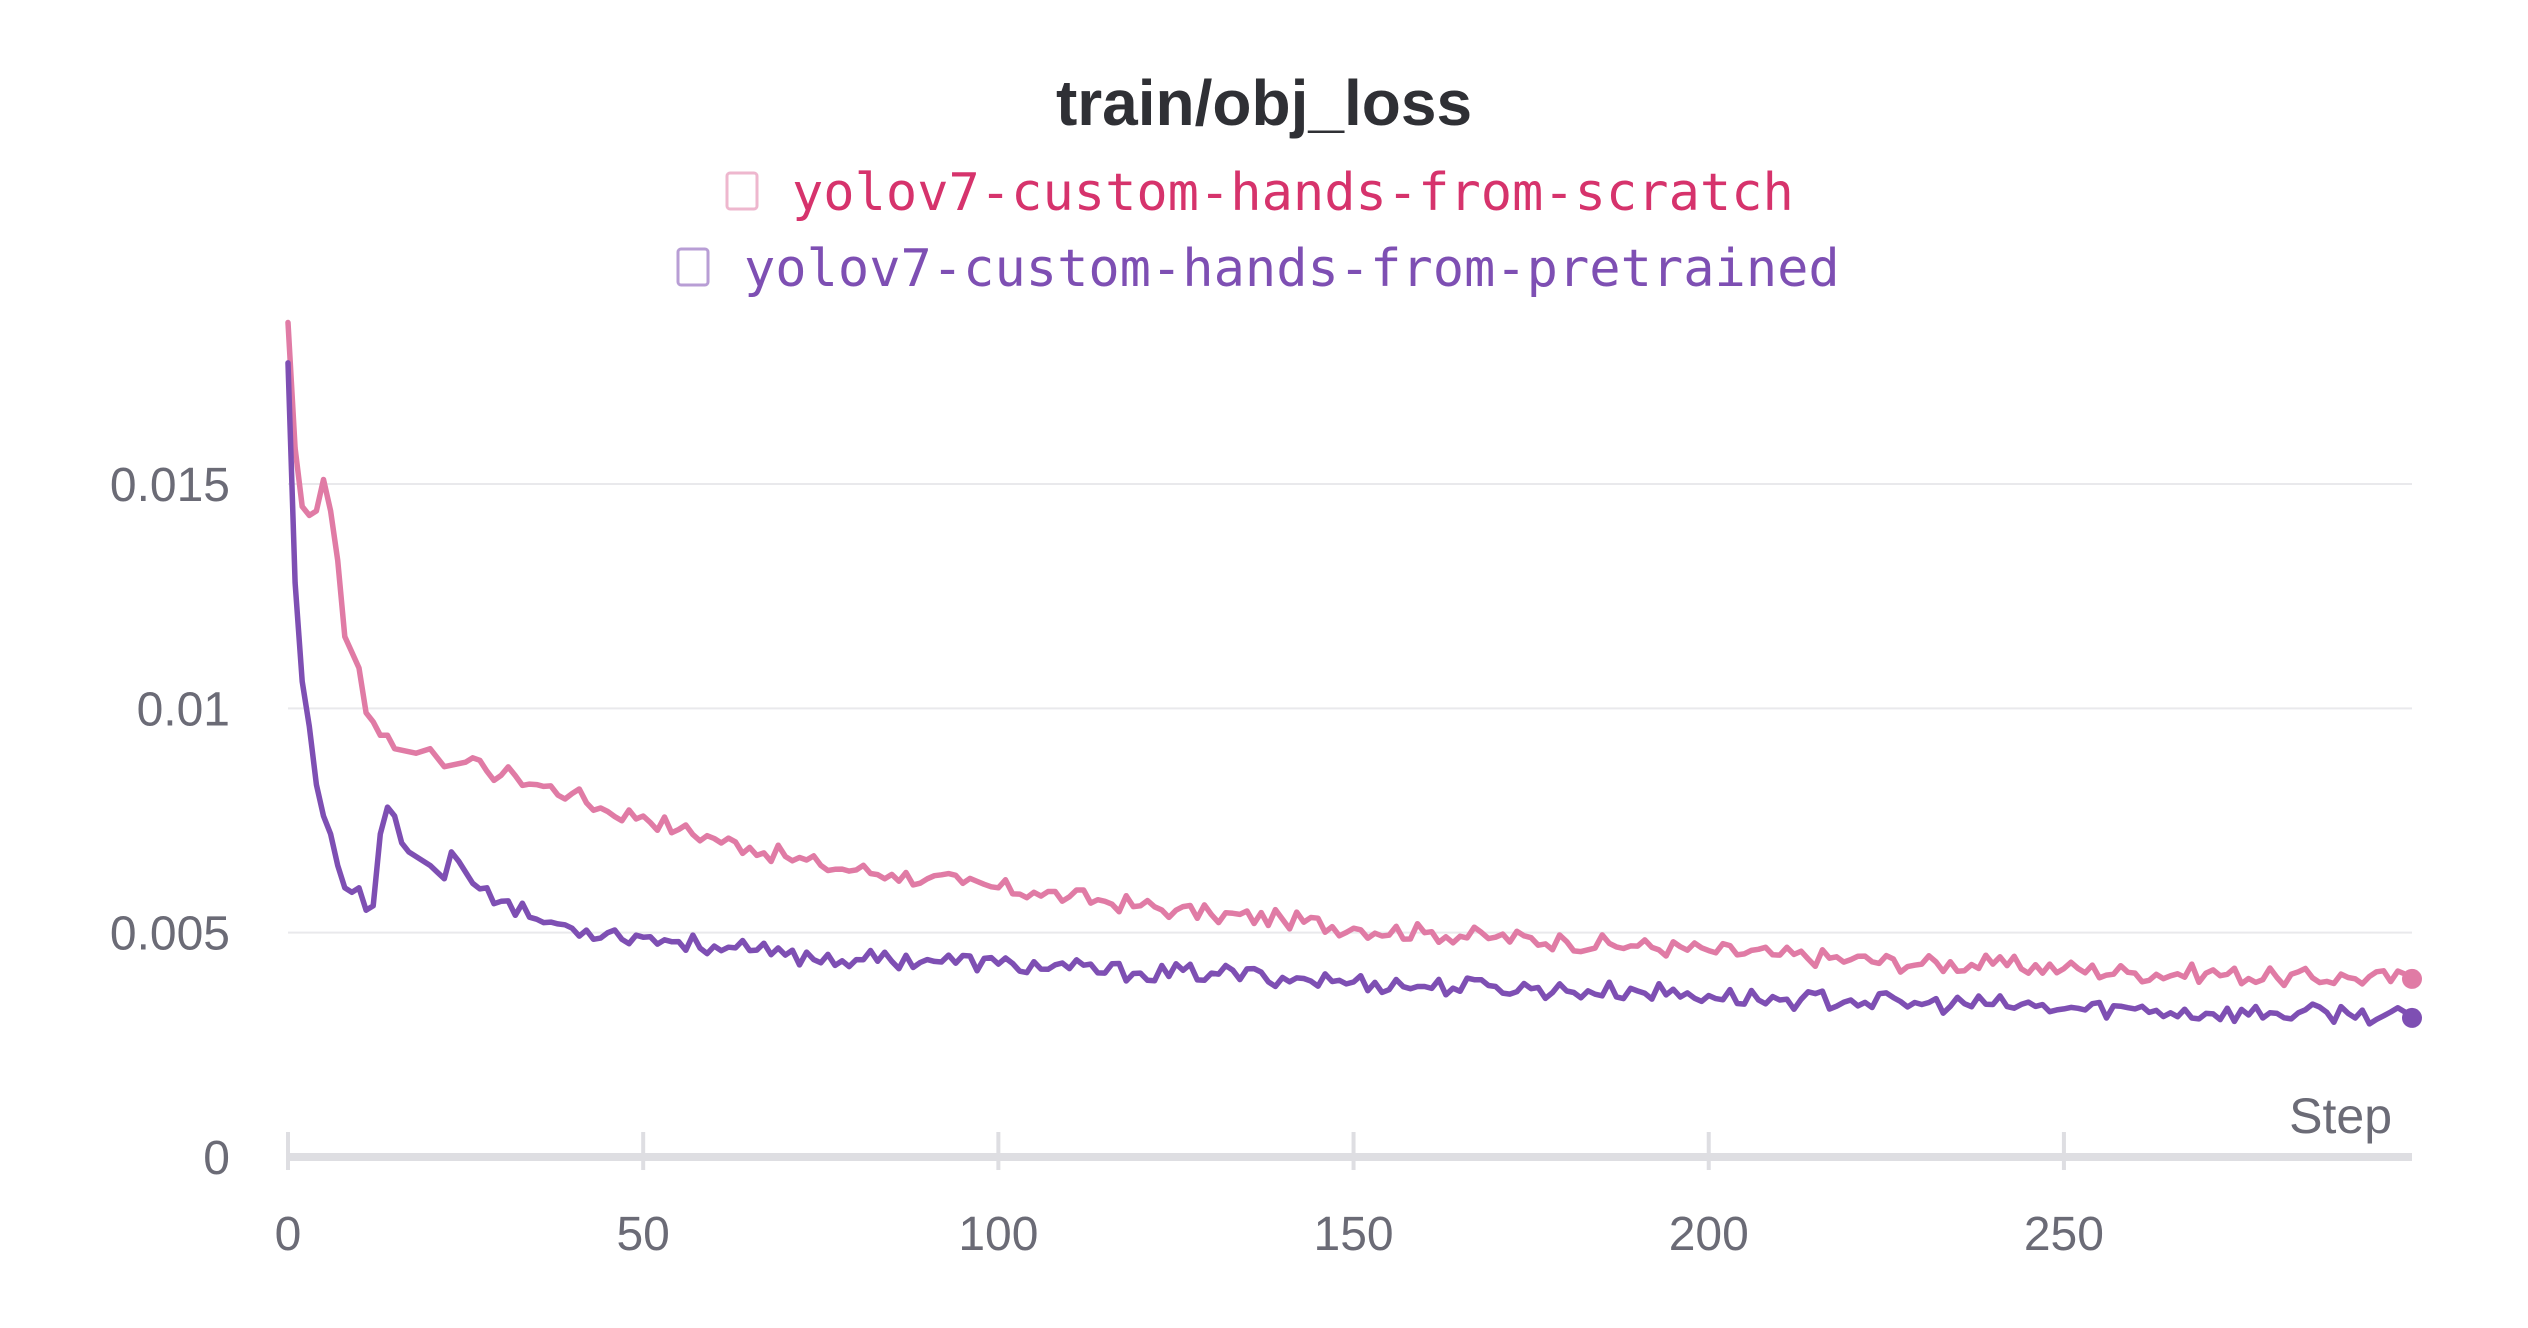  I want to click on y-axis: 0 0.005 0.01 0.015, so click(170, 822).